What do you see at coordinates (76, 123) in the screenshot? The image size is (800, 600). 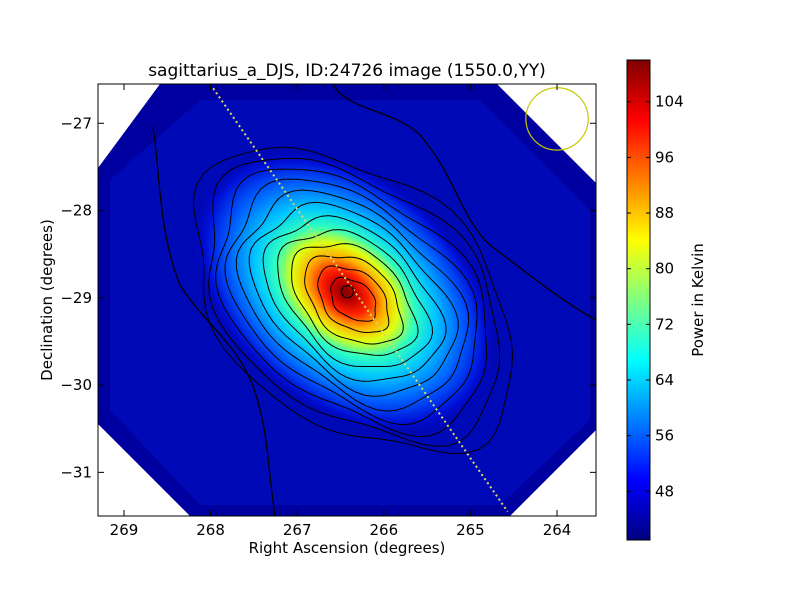 I see `y-tick-label: −27` at bounding box center [76, 123].